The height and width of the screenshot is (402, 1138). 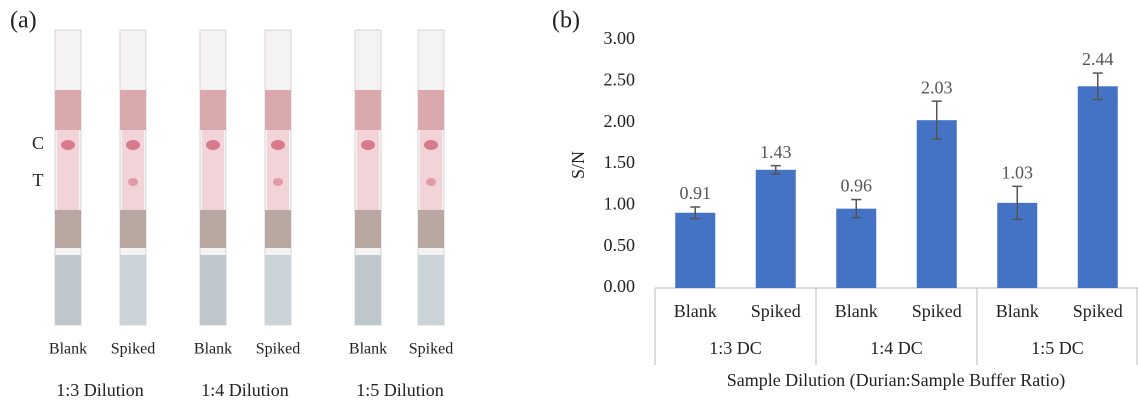 I want to click on line-label: T, so click(x=38, y=180).